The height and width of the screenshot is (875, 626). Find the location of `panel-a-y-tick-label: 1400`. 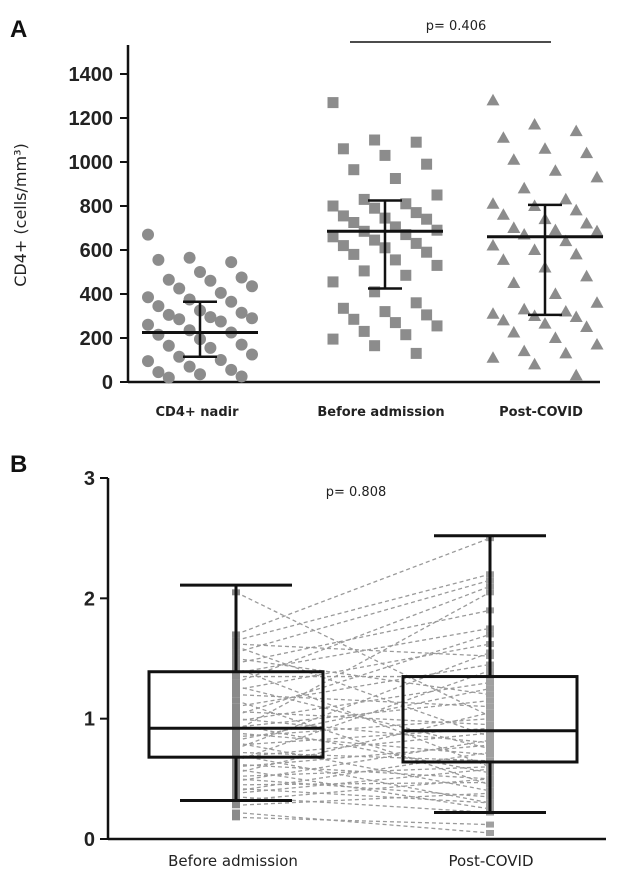

panel-a-y-tick-label: 1400 is located at coordinates (91, 75).